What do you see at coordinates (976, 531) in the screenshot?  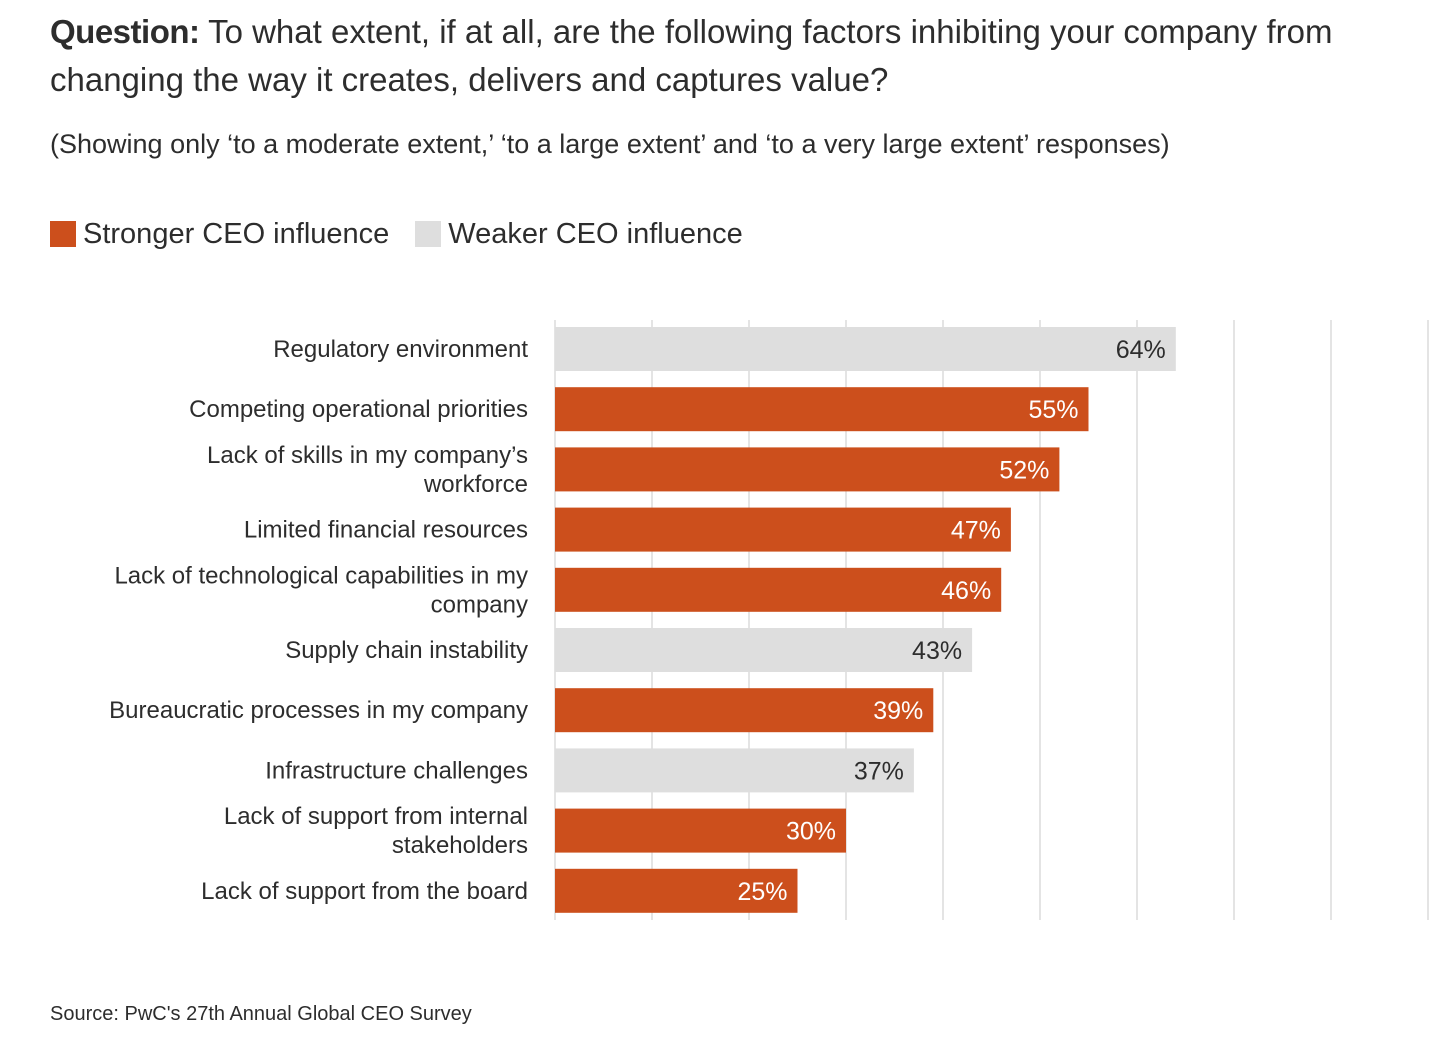 I see `bar-value-label: 47%` at bounding box center [976, 531].